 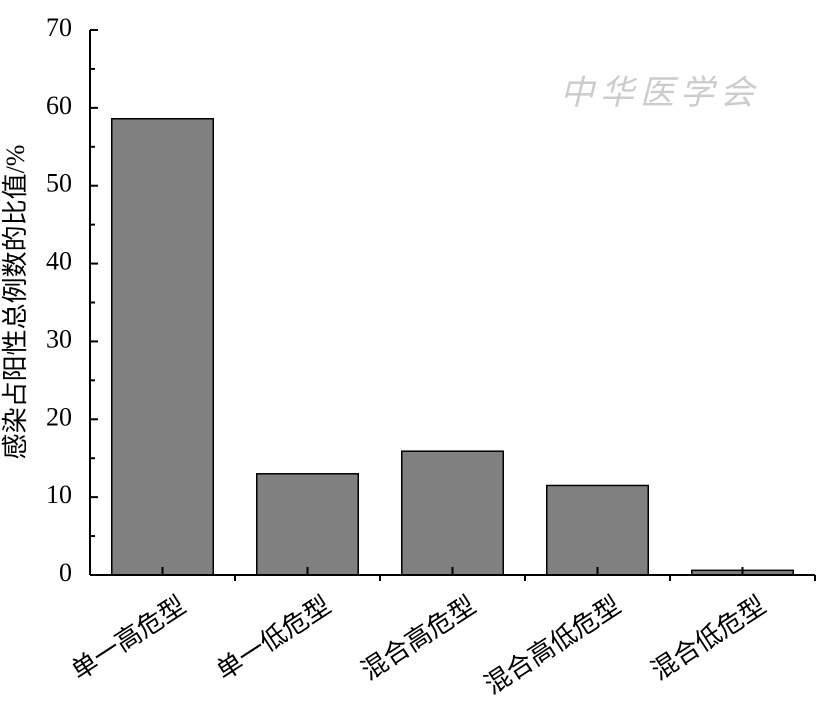 What do you see at coordinates (59, 261) in the screenshot?
I see `y-tick-label: 40` at bounding box center [59, 261].